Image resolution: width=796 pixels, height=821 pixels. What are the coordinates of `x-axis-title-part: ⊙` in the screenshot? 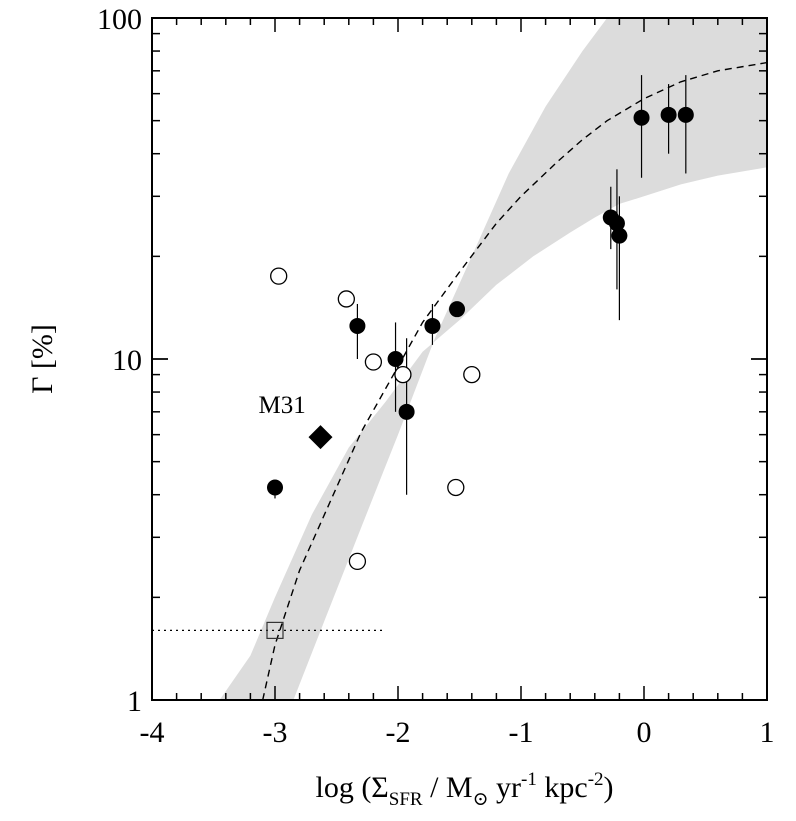 It's located at (481, 799).